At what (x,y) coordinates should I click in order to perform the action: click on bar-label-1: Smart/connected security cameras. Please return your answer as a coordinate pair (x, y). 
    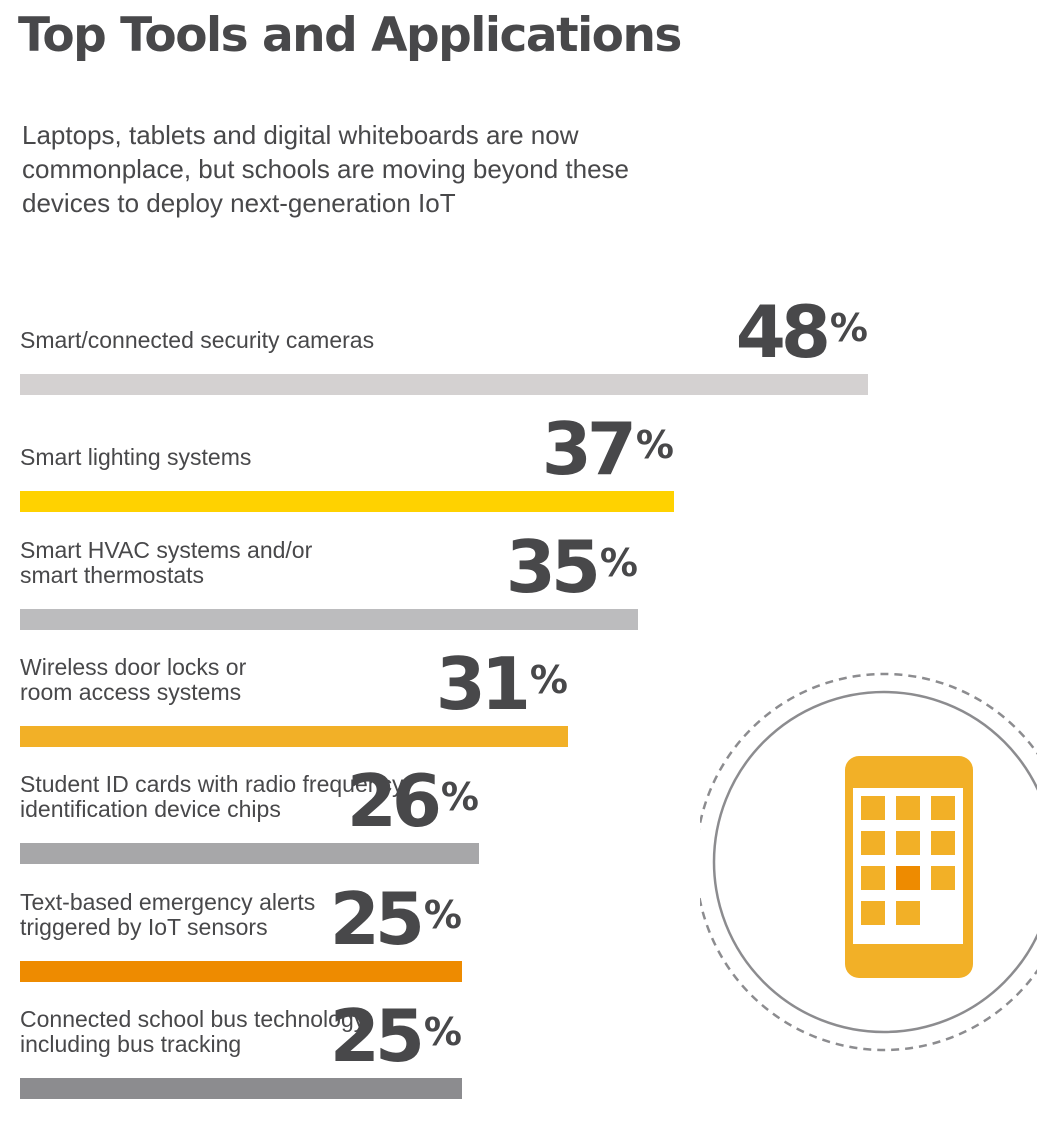
    Looking at the image, I should click on (197, 340).